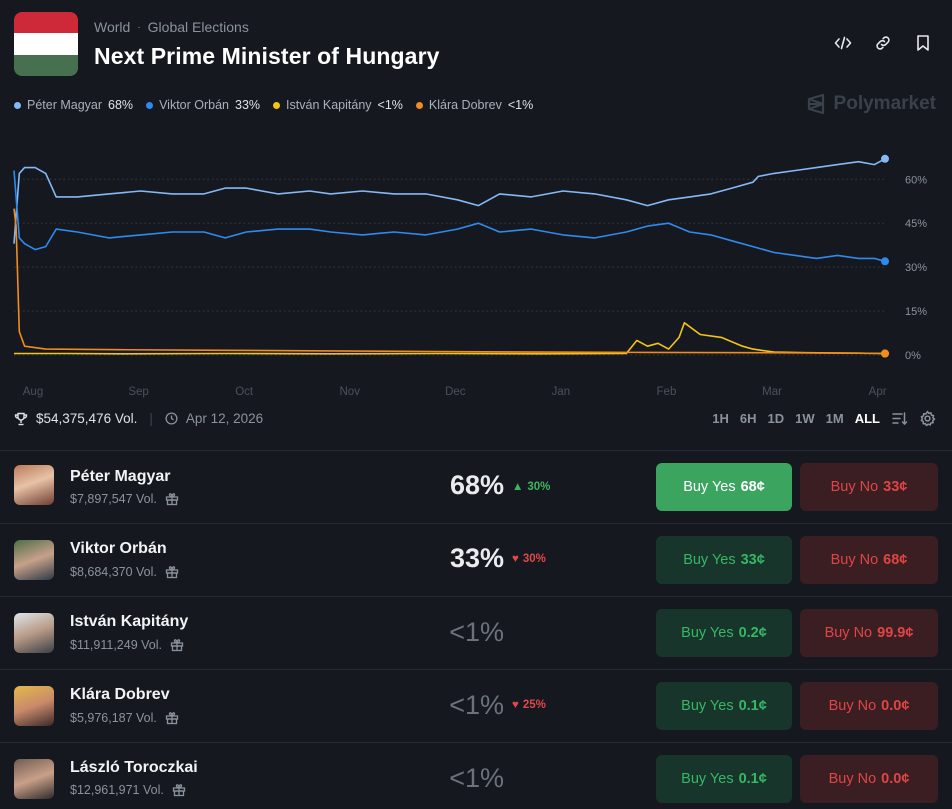 The height and width of the screenshot is (809, 952). I want to click on buy-no-price: 68¢, so click(895, 560).